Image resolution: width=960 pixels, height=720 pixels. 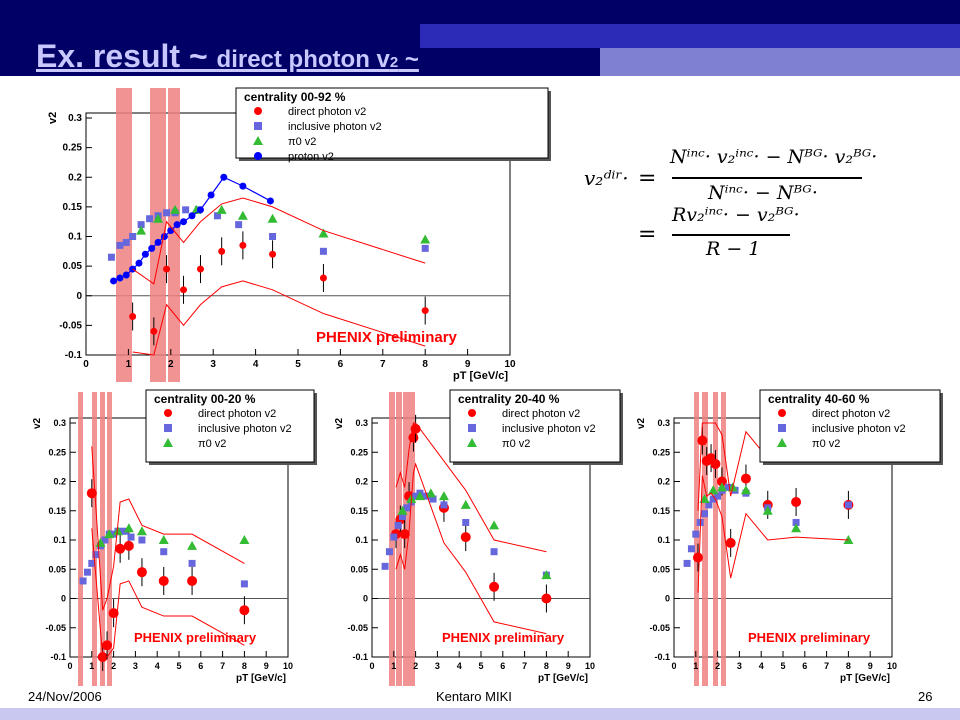 What do you see at coordinates (925, 696) in the screenshot?
I see `footer-page-number: 26` at bounding box center [925, 696].